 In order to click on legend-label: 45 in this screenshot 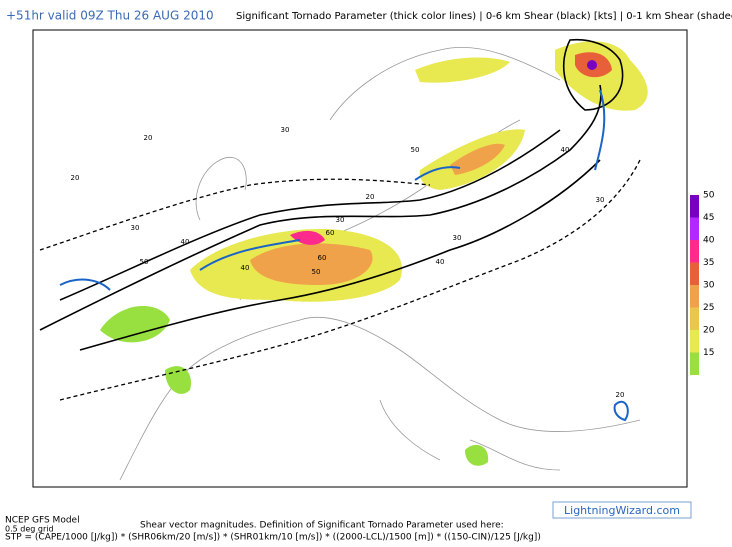, I will do `click(708, 218)`.